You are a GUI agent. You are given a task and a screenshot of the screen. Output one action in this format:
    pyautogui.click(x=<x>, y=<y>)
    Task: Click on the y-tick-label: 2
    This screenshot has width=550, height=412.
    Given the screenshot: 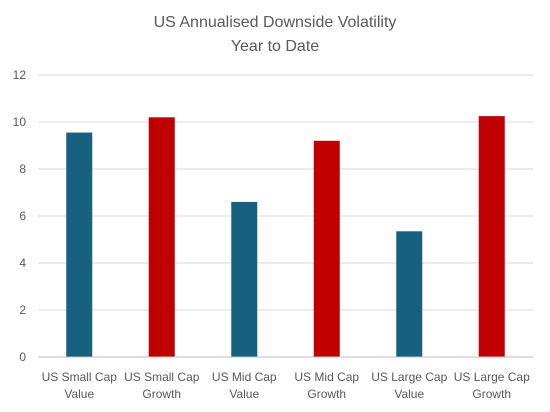 What is the action you would take?
    pyautogui.click(x=22, y=310)
    